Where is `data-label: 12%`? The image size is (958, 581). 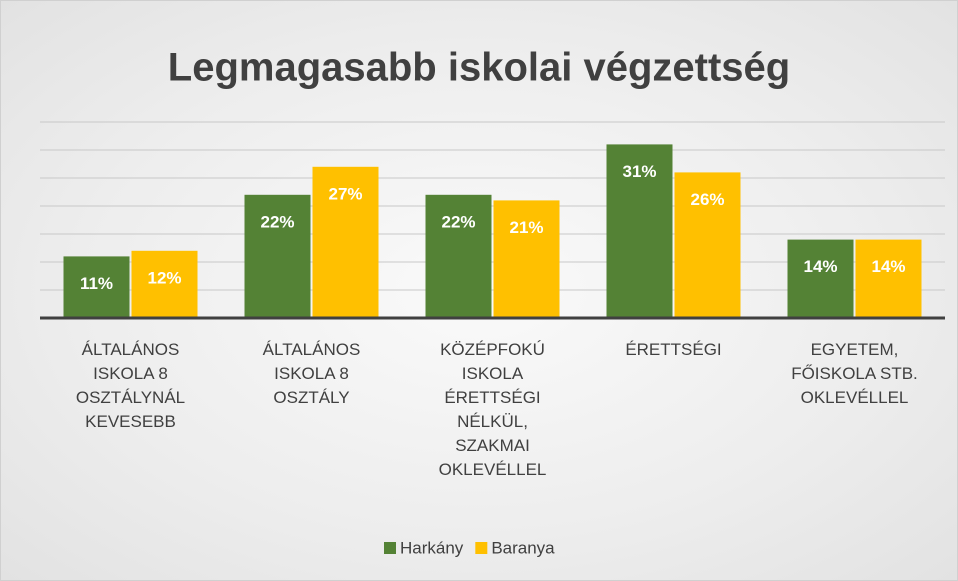 data-label: 12% is located at coordinates (164, 277).